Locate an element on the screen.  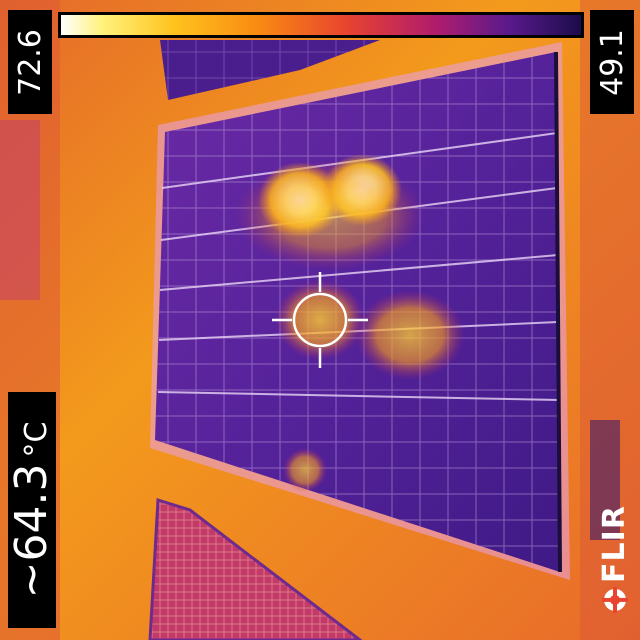
scale-max-label: 72.6 is located at coordinates (30, 62).